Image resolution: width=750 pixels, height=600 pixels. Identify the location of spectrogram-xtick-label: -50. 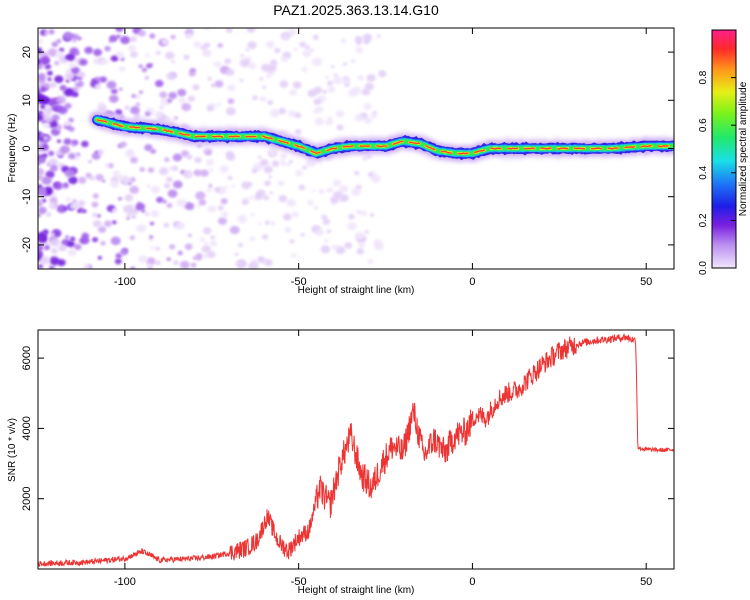
(299, 282).